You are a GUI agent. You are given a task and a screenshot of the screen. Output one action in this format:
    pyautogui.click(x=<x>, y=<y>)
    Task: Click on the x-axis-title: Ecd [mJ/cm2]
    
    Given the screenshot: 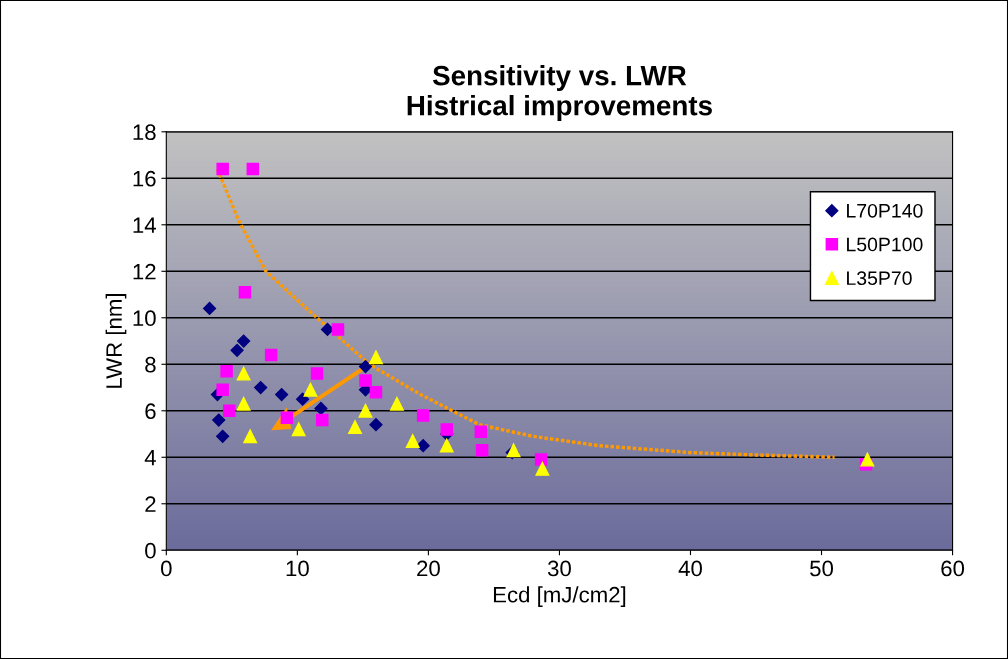 What is the action you would take?
    pyautogui.click(x=559, y=596)
    